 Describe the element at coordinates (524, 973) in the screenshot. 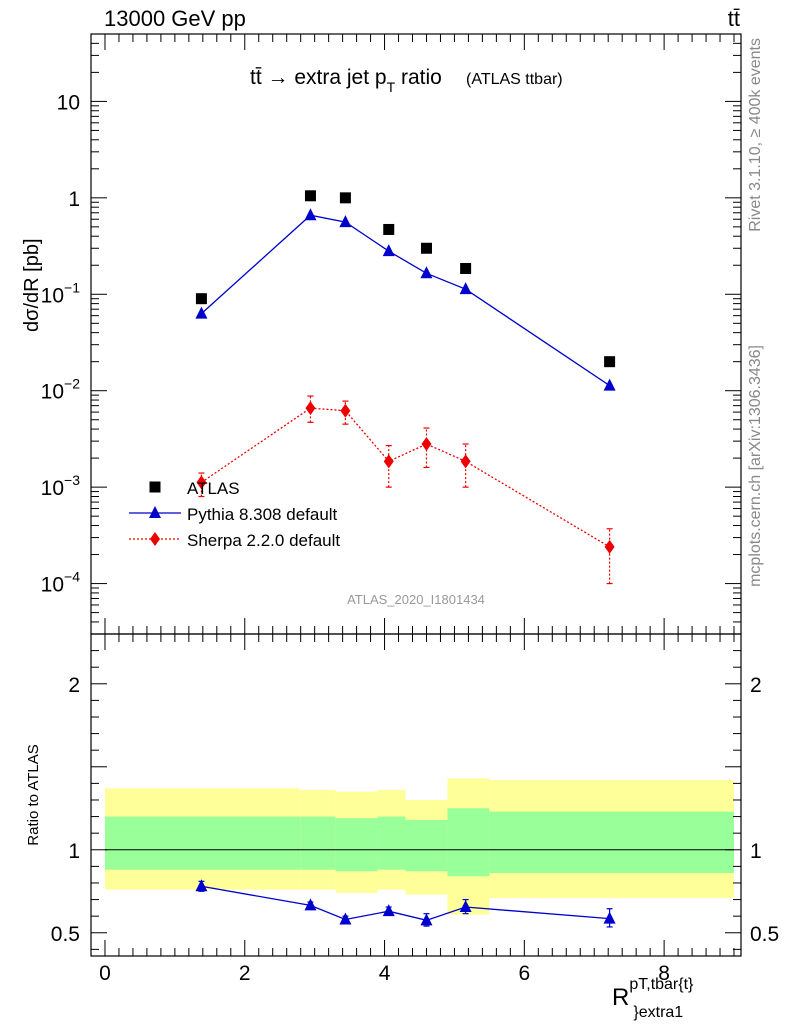

I see `ratio-xtick-label: 6` at that location.